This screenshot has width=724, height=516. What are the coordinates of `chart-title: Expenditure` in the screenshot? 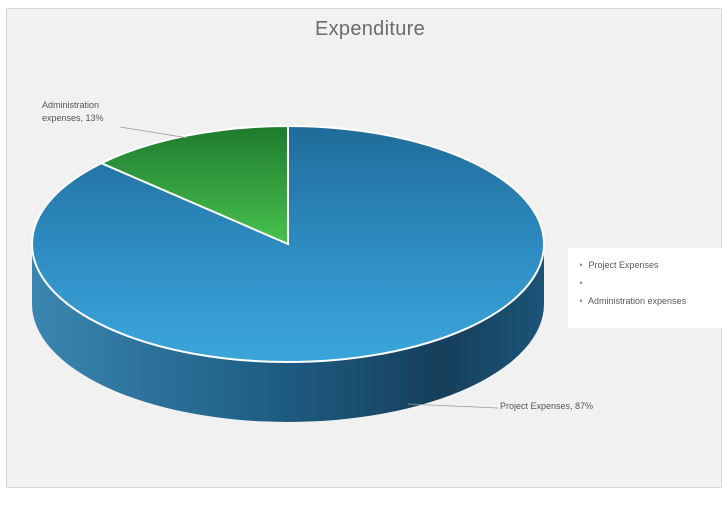 It's located at (370, 29).